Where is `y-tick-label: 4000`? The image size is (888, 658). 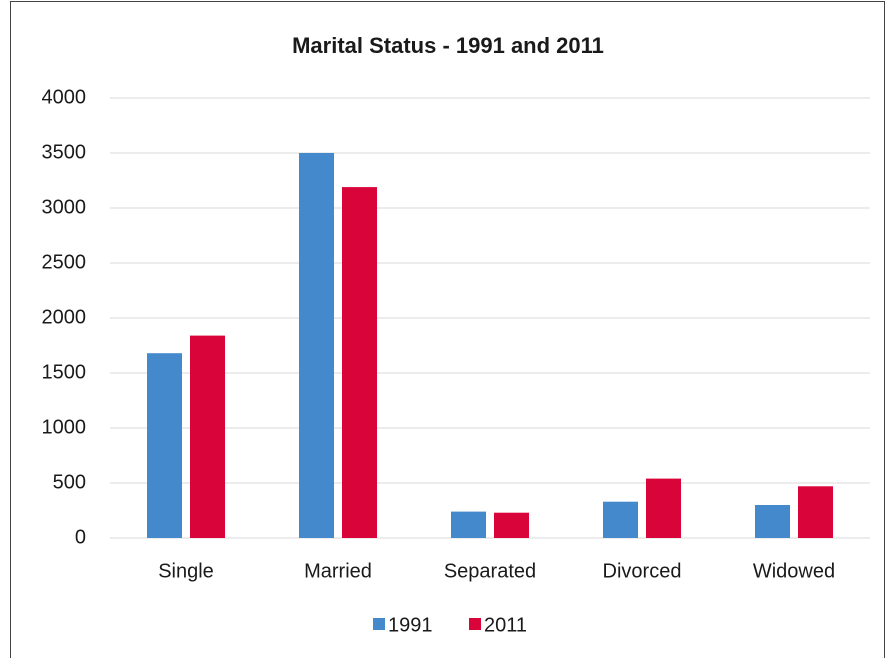
y-tick-label: 4000 is located at coordinates (64, 97).